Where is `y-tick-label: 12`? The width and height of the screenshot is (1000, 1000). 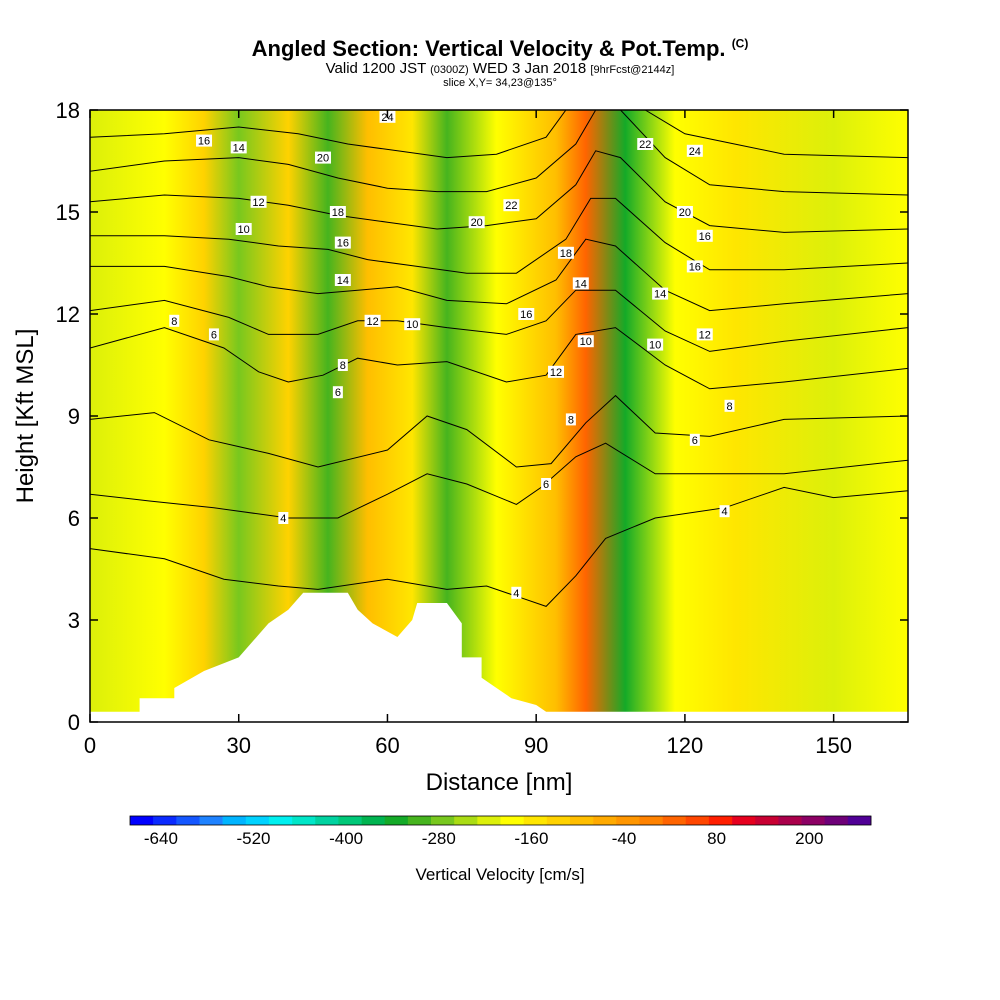
y-tick-label: 12 is located at coordinates (68, 314).